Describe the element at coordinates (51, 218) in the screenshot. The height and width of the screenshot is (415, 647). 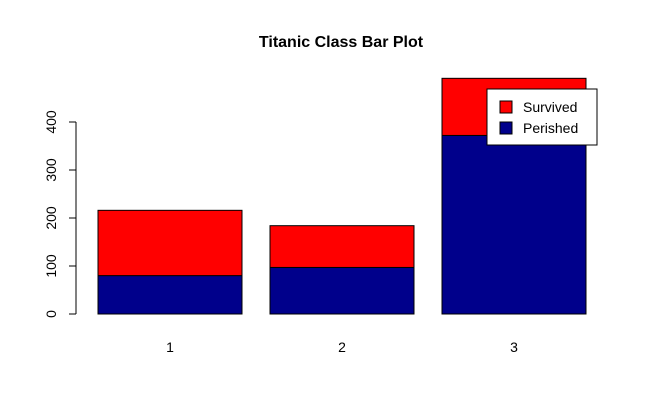
I see `y-tick-label: 200` at that location.